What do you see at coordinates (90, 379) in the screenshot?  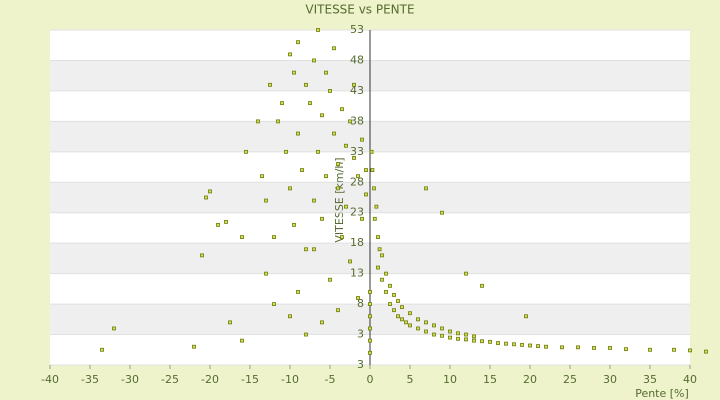 I see `x-tick-label: -35` at bounding box center [90, 379].